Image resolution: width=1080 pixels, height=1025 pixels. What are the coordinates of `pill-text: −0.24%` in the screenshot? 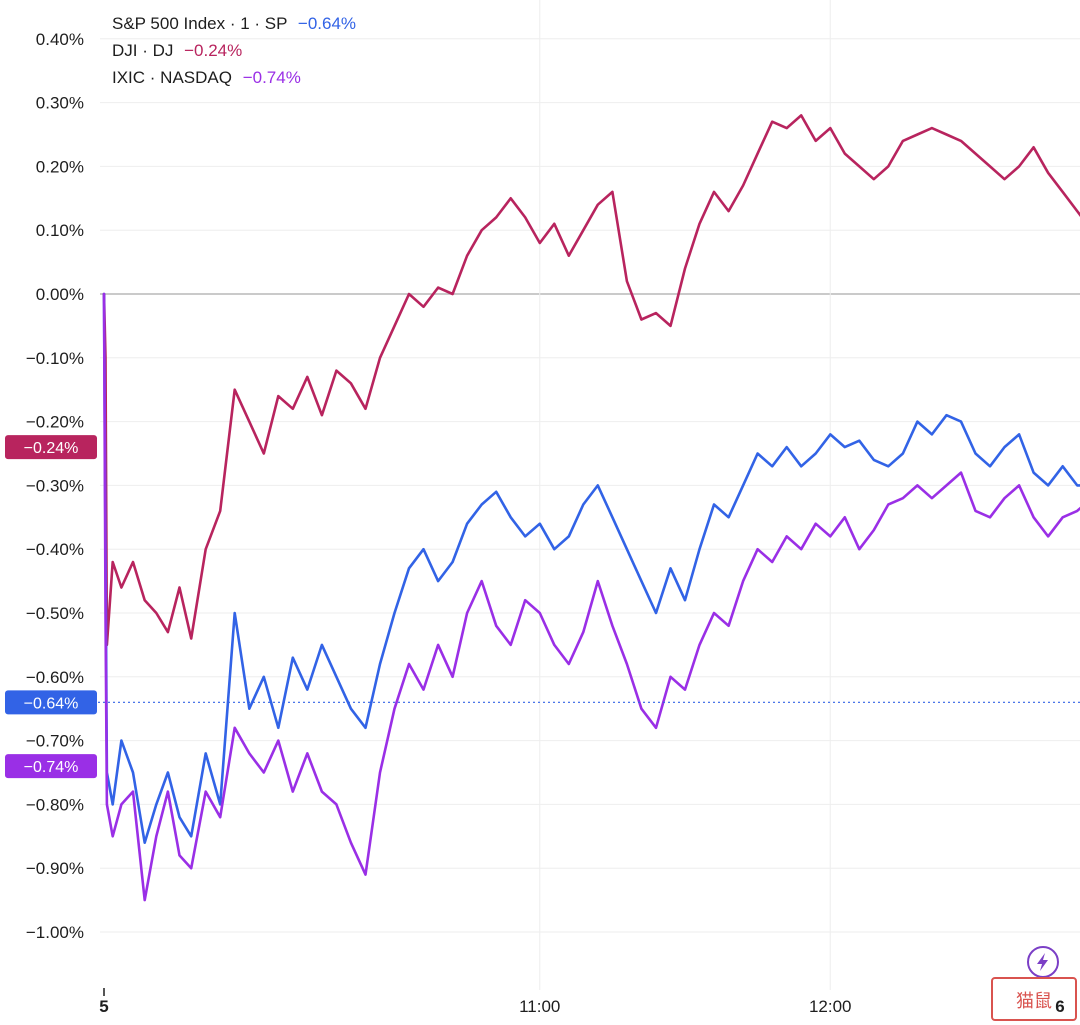 It's located at (51, 448).